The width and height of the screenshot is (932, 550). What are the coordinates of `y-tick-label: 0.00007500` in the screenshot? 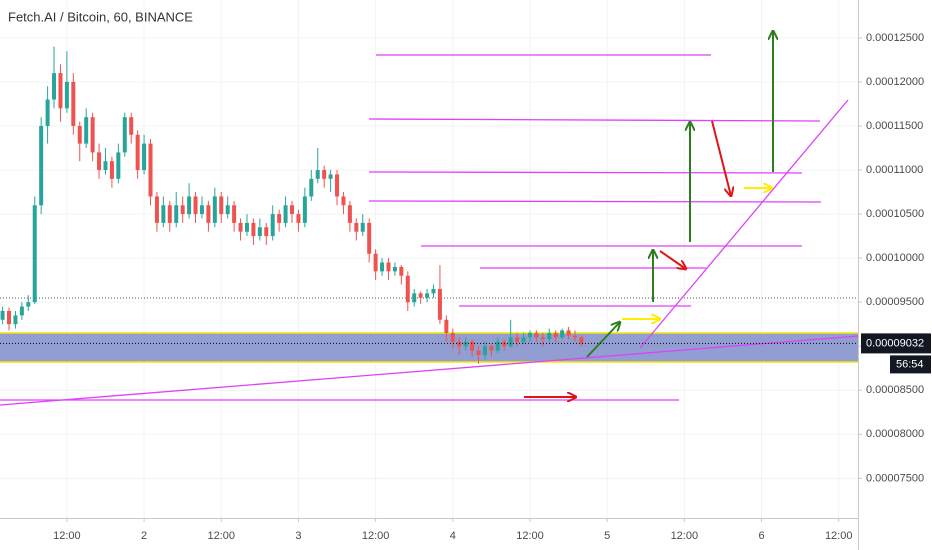 It's located at (895, 478).